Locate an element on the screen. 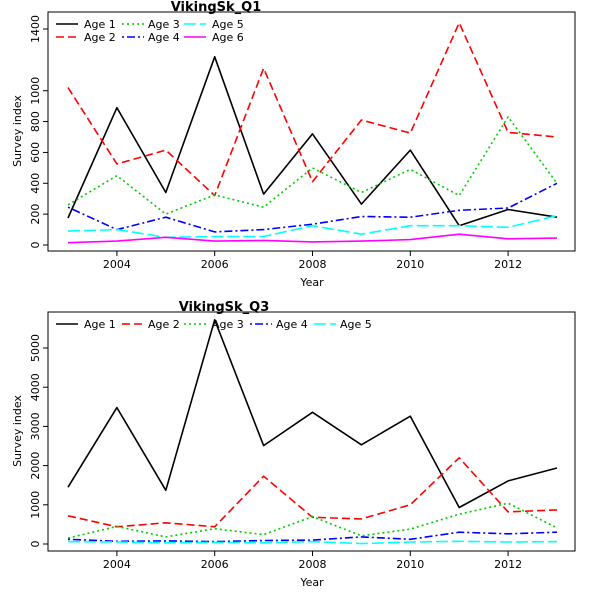 The image size is (600, 600). y-tick-label: 200 is located at coordinates (35, 214).